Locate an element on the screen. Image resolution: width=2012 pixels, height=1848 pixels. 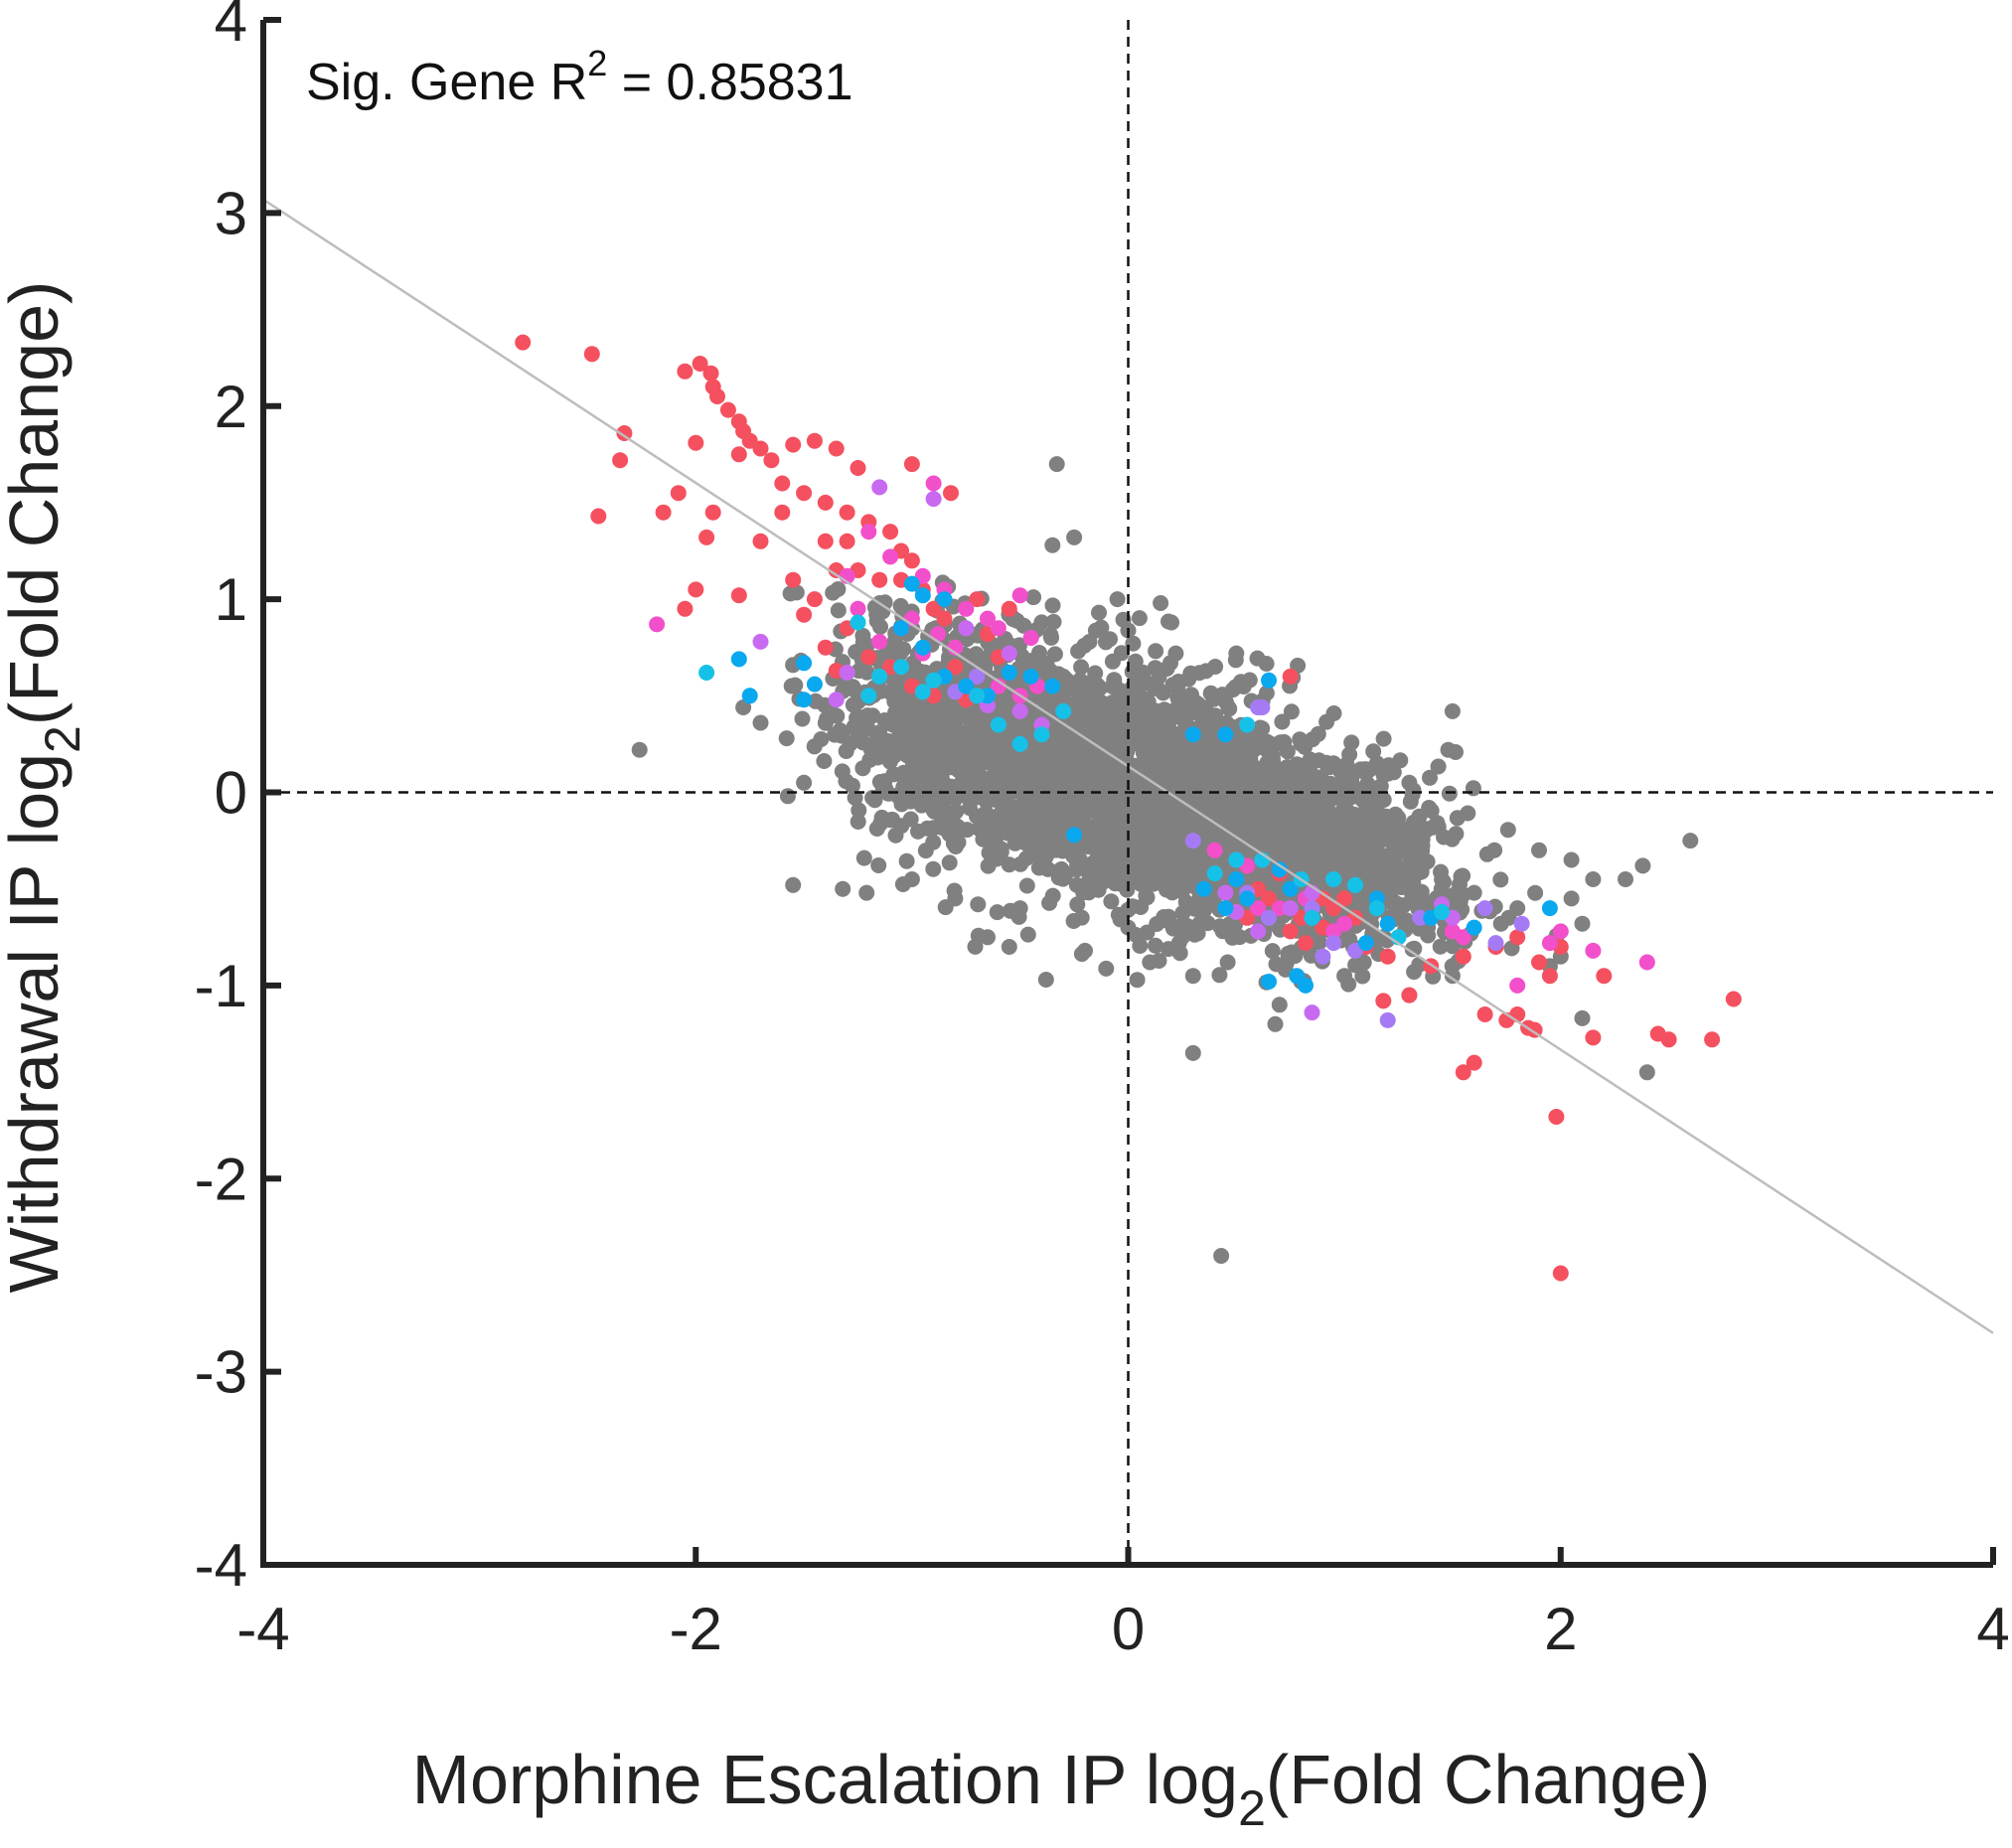
y-tick-label: -3 is located at coordinates (221, 1372).